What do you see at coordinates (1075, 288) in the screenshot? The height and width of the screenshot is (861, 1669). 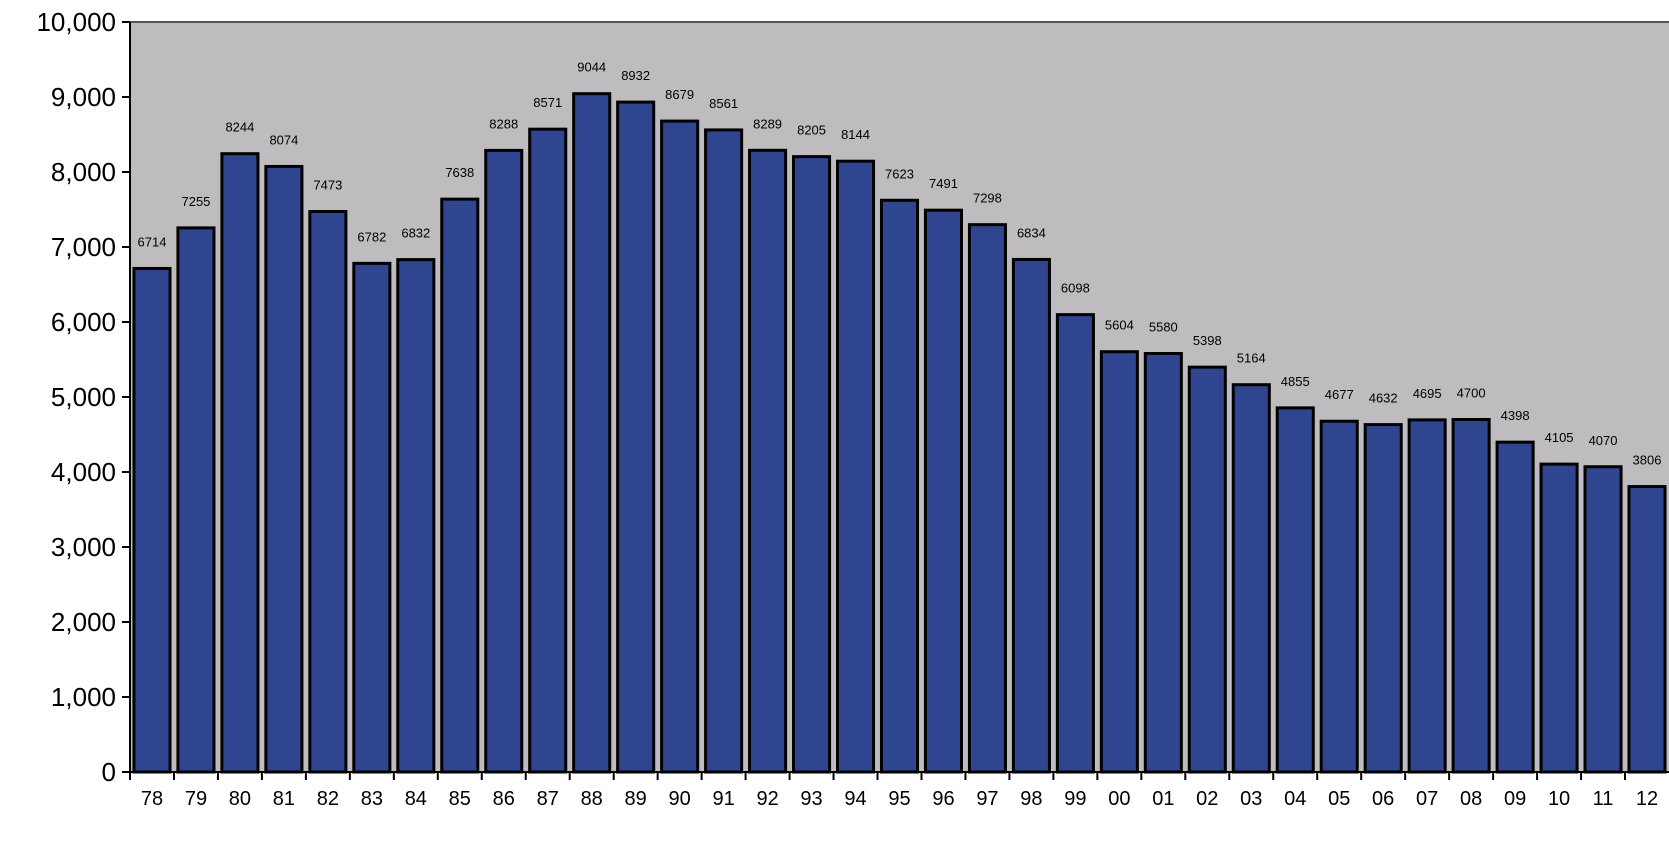 I see `data-label-99: 6098` at bounding box center [1075, 288].